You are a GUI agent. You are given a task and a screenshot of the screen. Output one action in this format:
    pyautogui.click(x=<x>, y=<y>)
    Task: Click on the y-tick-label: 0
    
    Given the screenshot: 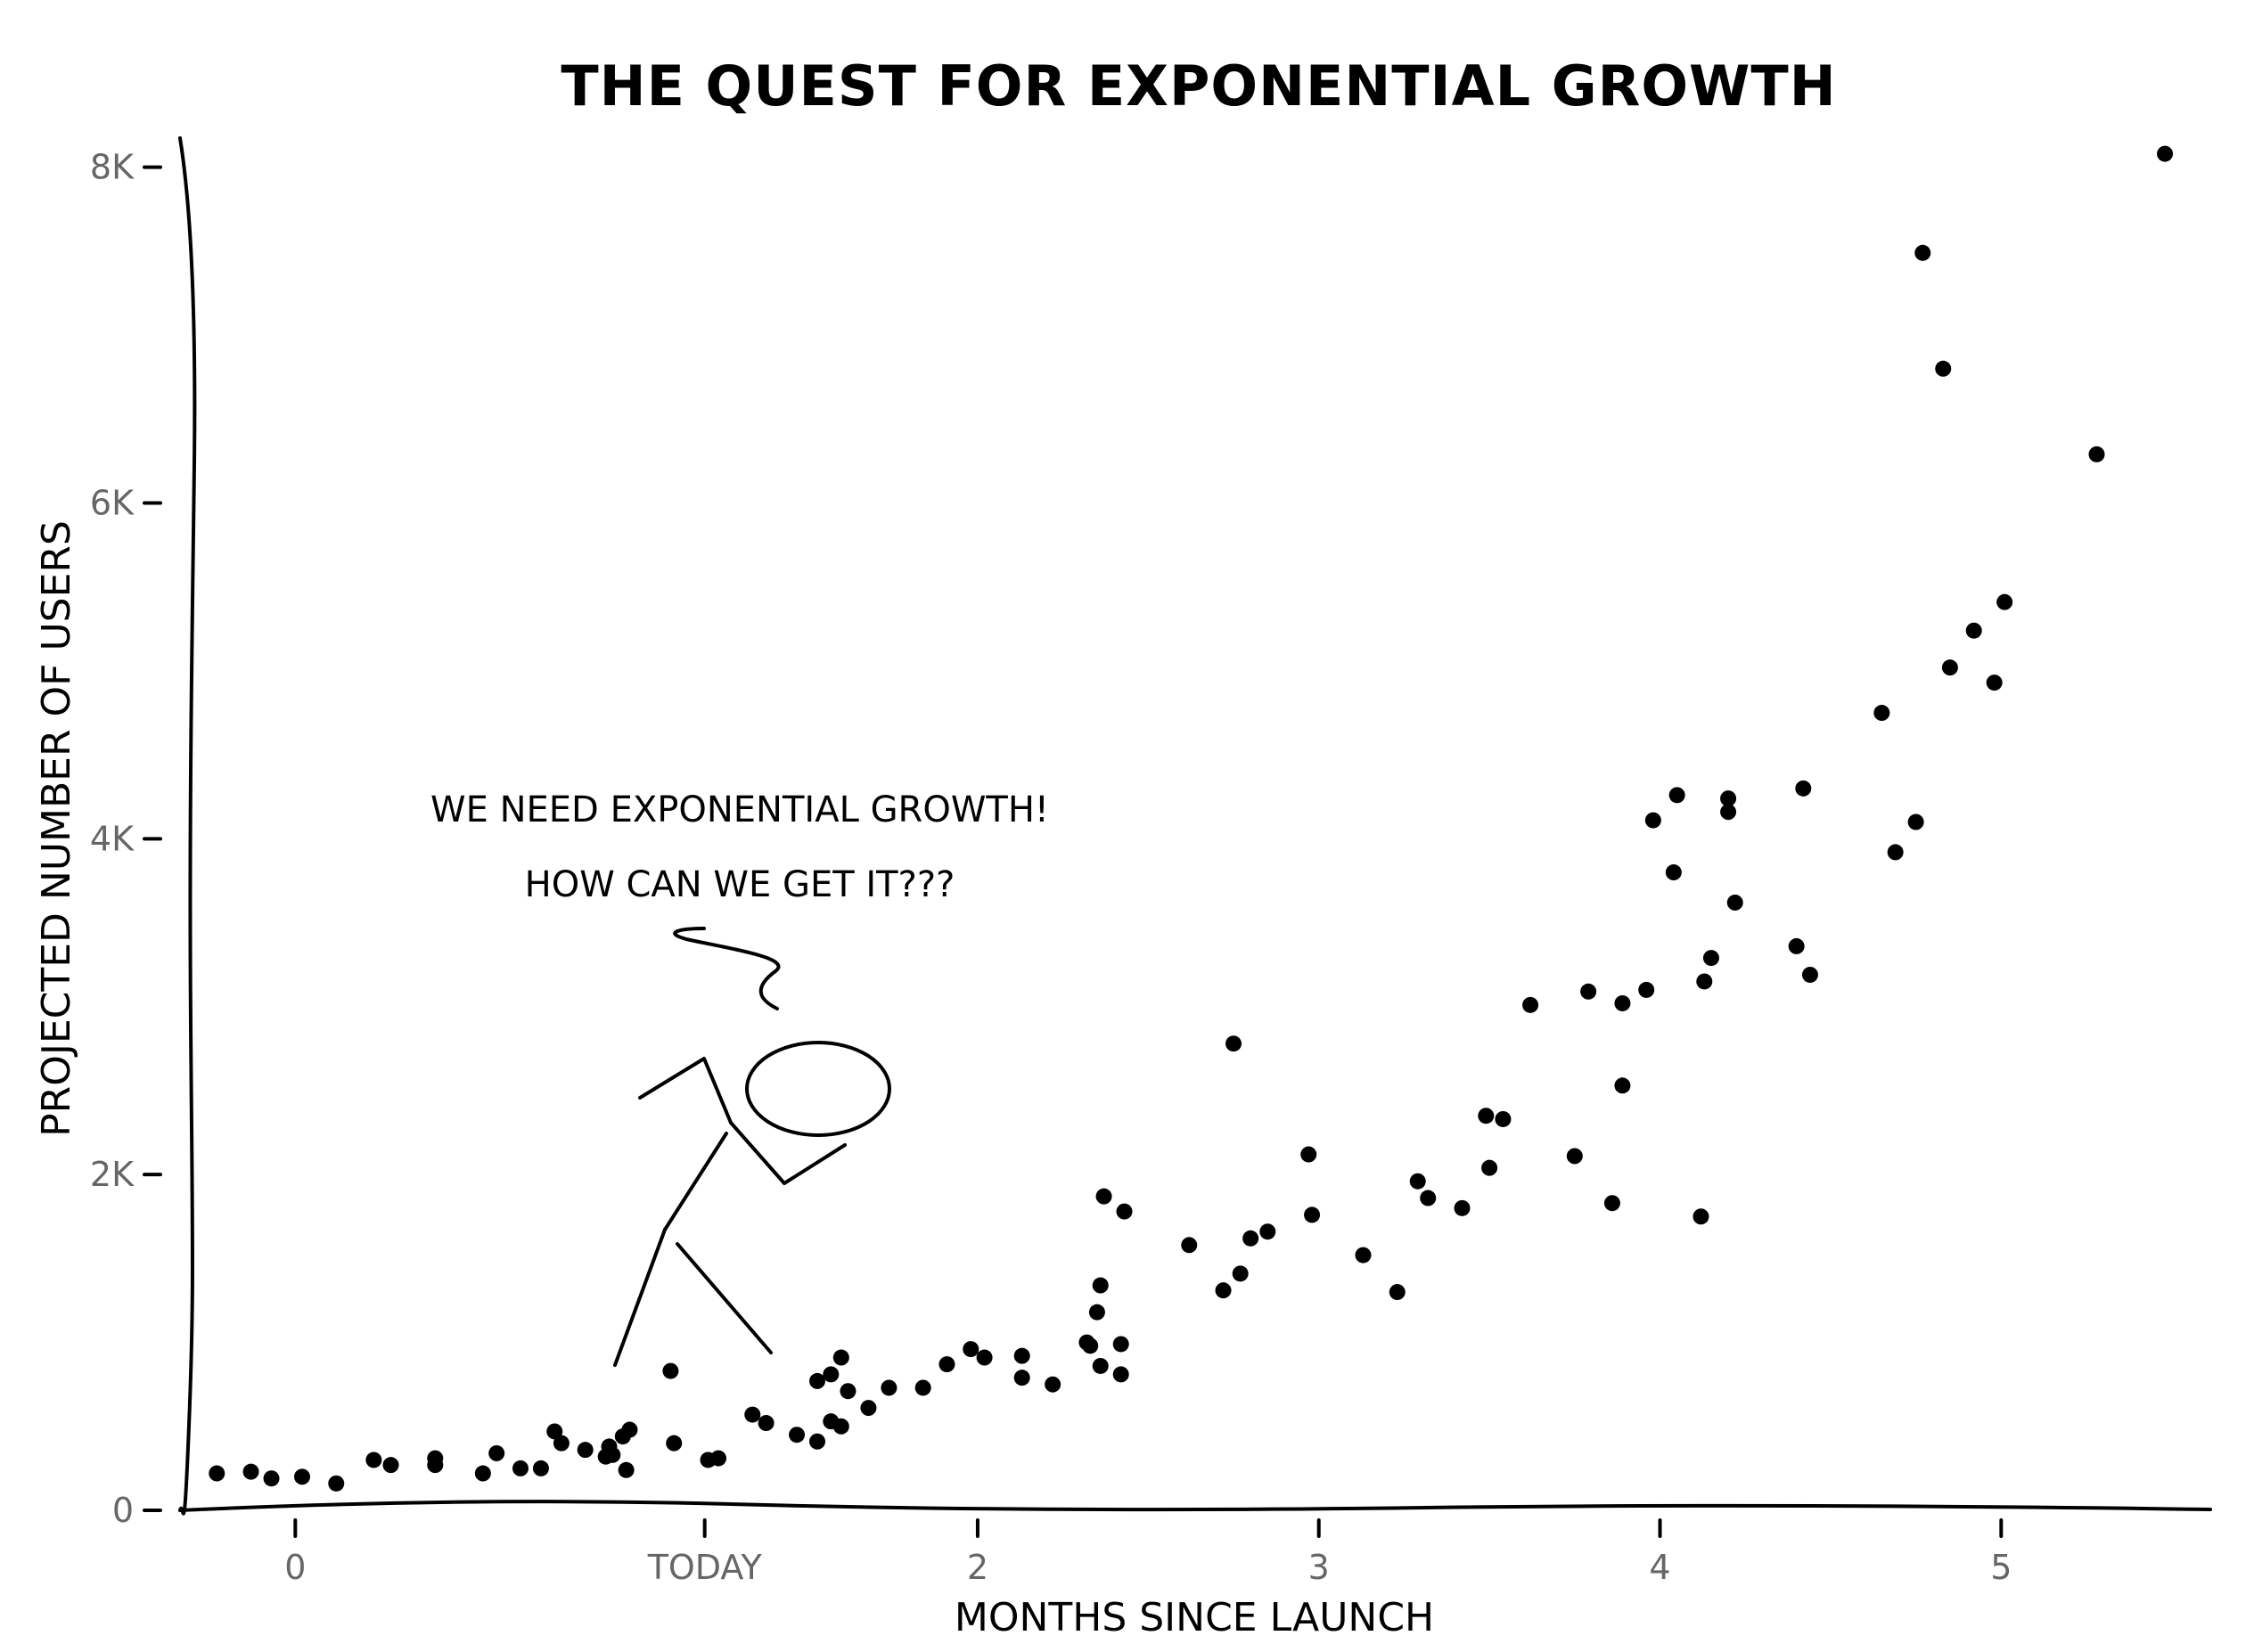 What is the action you would take?
    pyautogui.click(x=123, y=1510)
    